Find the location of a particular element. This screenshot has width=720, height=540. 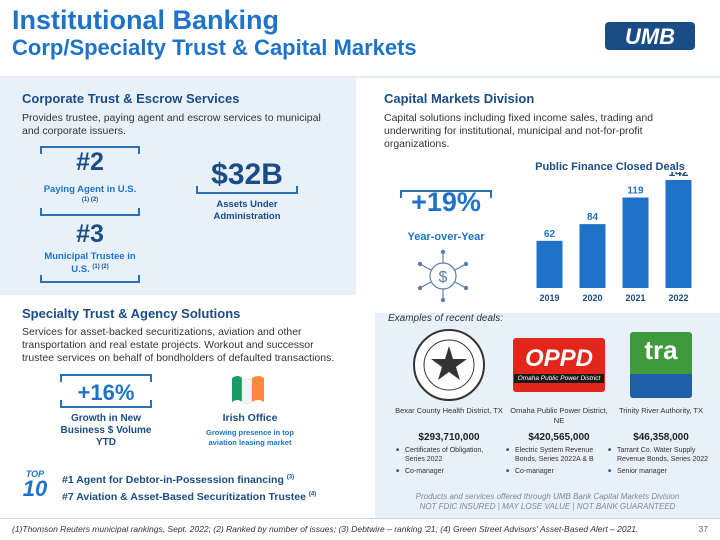

rank2-value: #3 is located at coordinates (90, 234).